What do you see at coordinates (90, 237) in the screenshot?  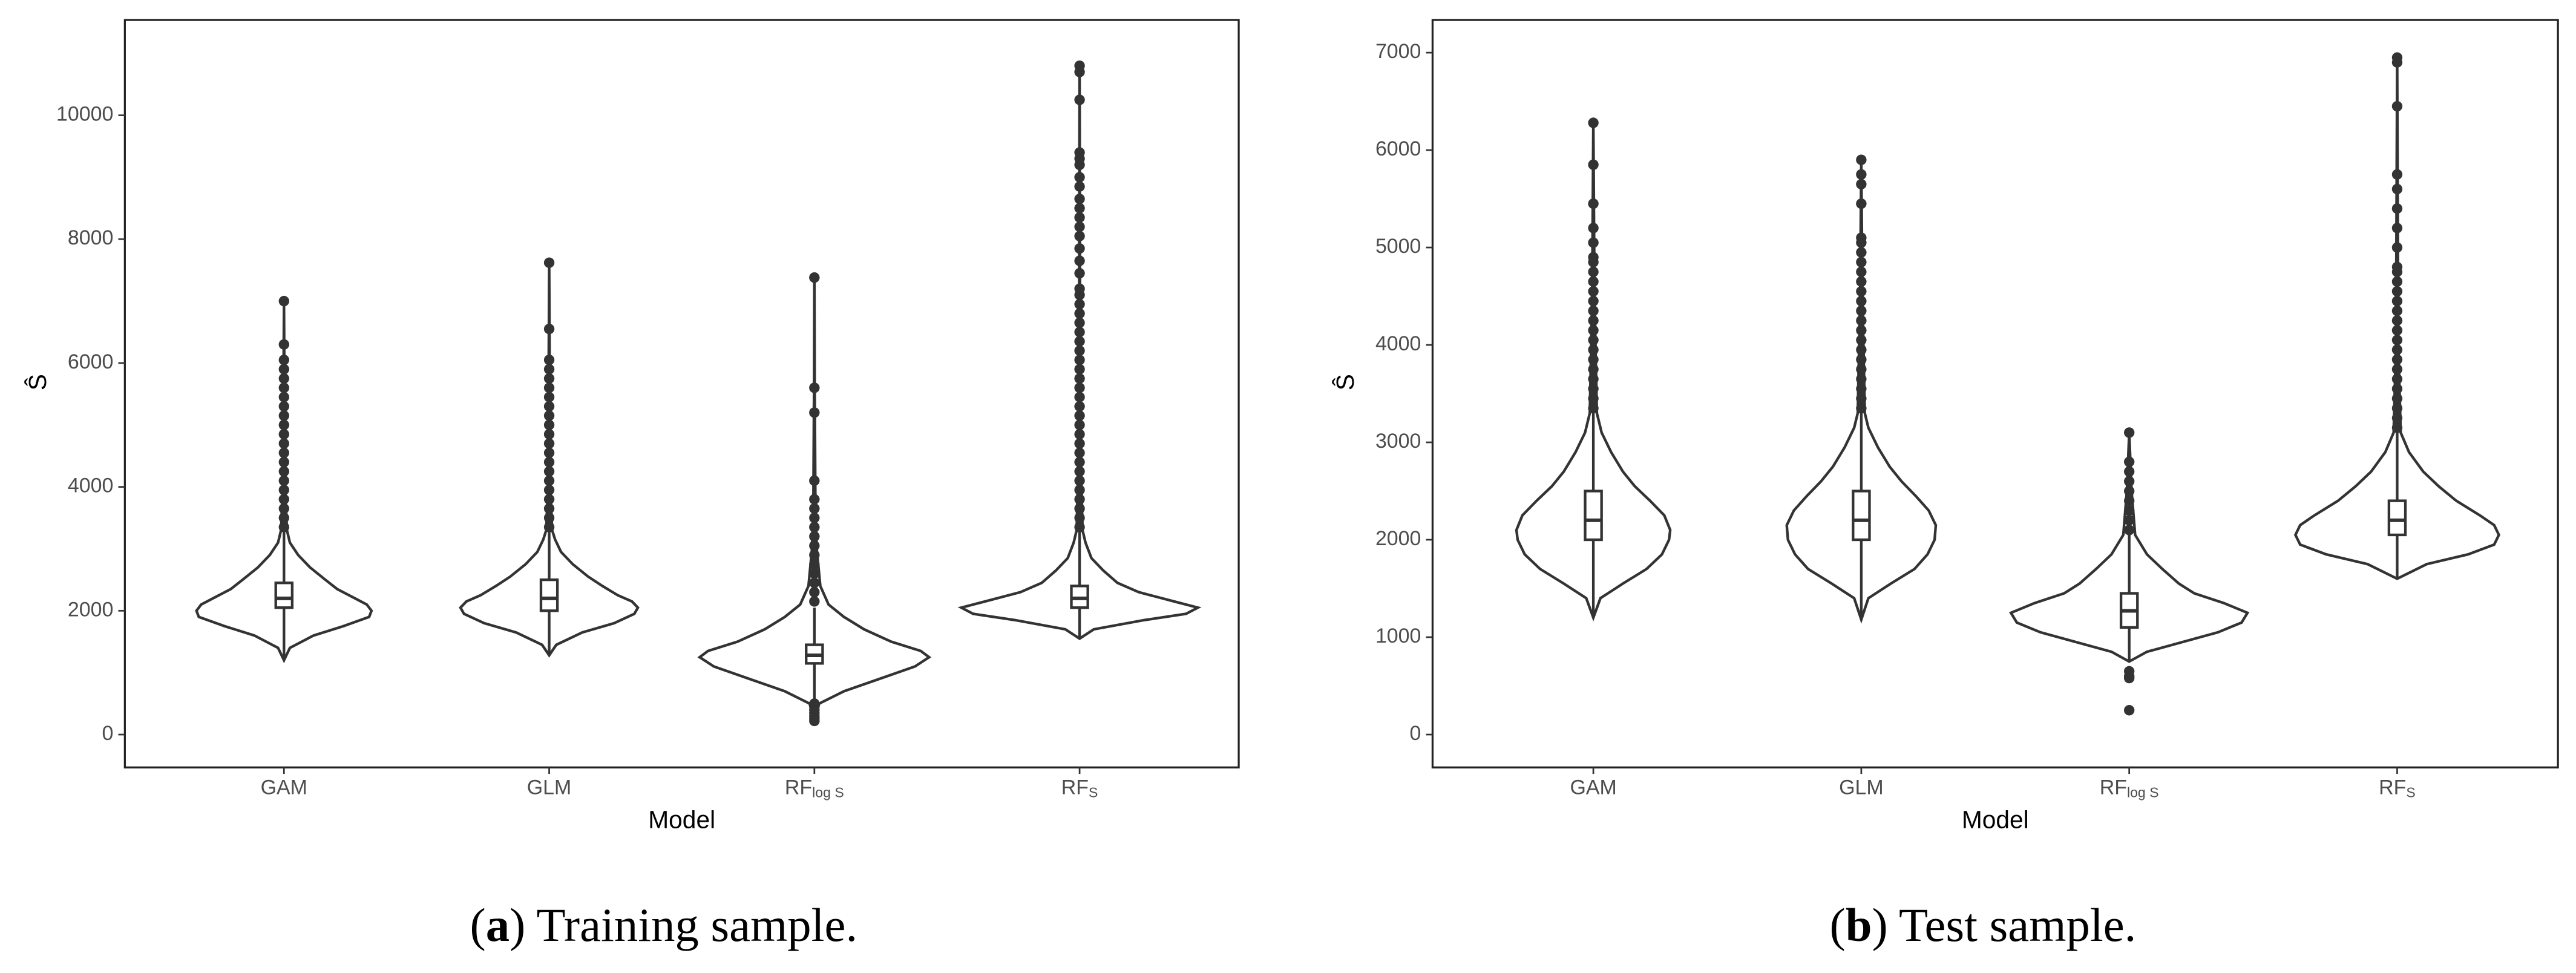 I see `y-tick-label: 8000` at bounding box center [90, 237].